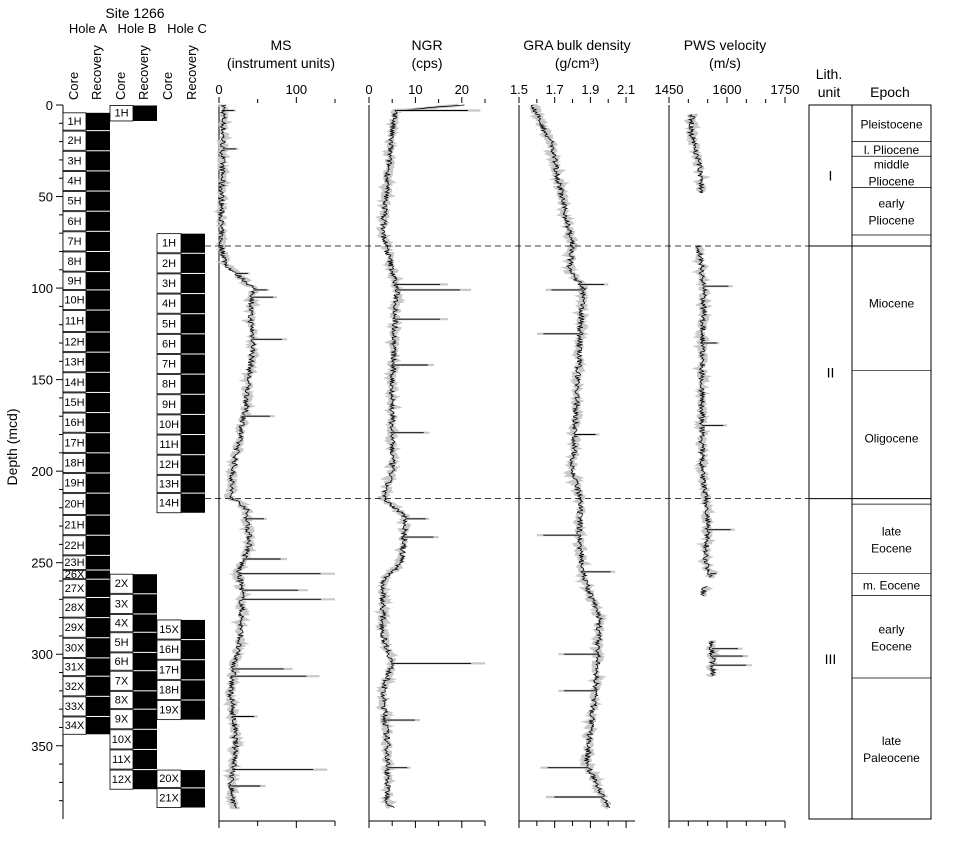 The width and height of the screenshot is (972, 862). I want to click on depth-tick-label: 0, so click(49, 105).